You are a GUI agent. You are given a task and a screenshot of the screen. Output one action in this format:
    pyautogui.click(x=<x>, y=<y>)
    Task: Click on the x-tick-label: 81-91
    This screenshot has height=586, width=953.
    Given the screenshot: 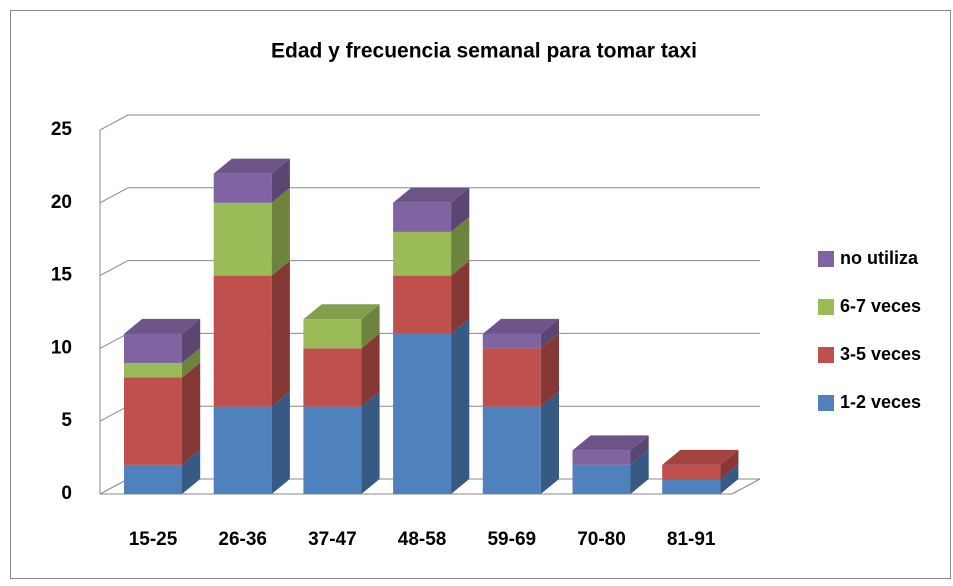 What is the action you would take?
    pyautogui.click(x=691, y=539)
    